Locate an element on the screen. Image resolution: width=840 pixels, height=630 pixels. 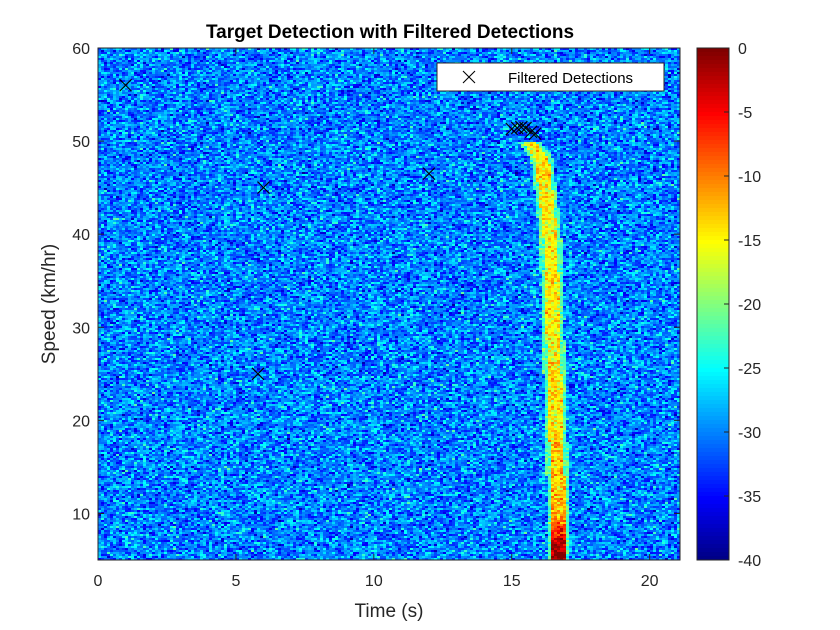
legend-label-filtered-detections: Filtered Detections is located at coordinates (570, 78).